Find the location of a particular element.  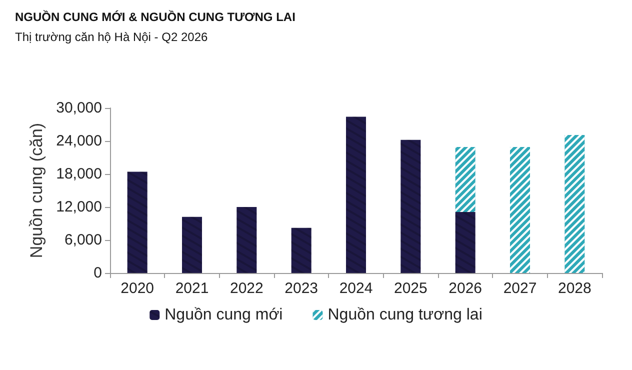

x-tick-label: 2023 is located at coordinates (301, 288).